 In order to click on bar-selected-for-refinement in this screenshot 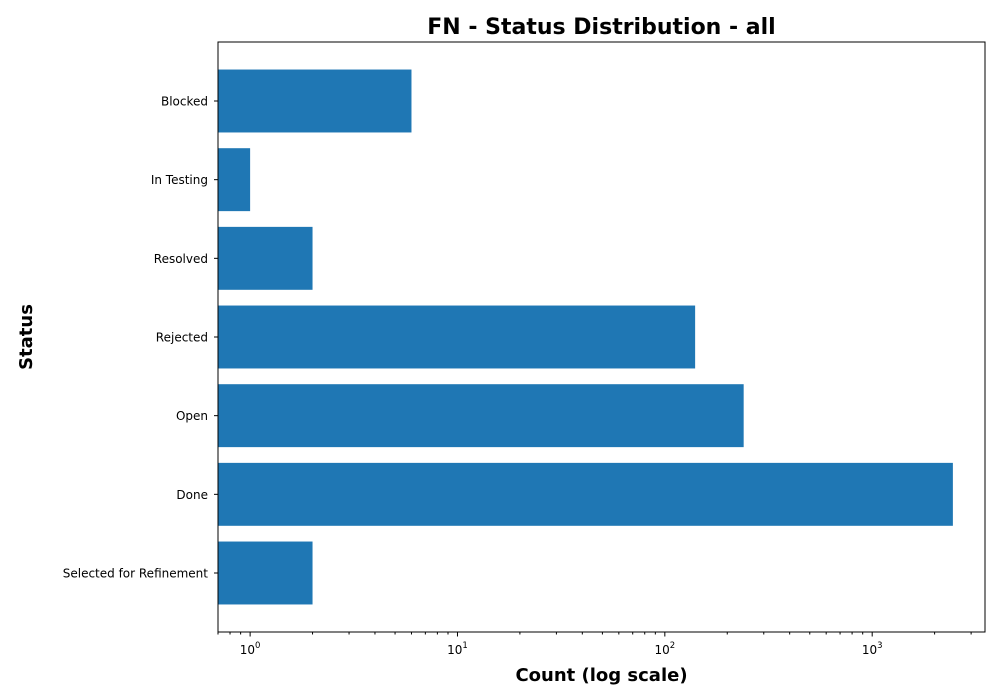, I will do `click(265, 573)`.